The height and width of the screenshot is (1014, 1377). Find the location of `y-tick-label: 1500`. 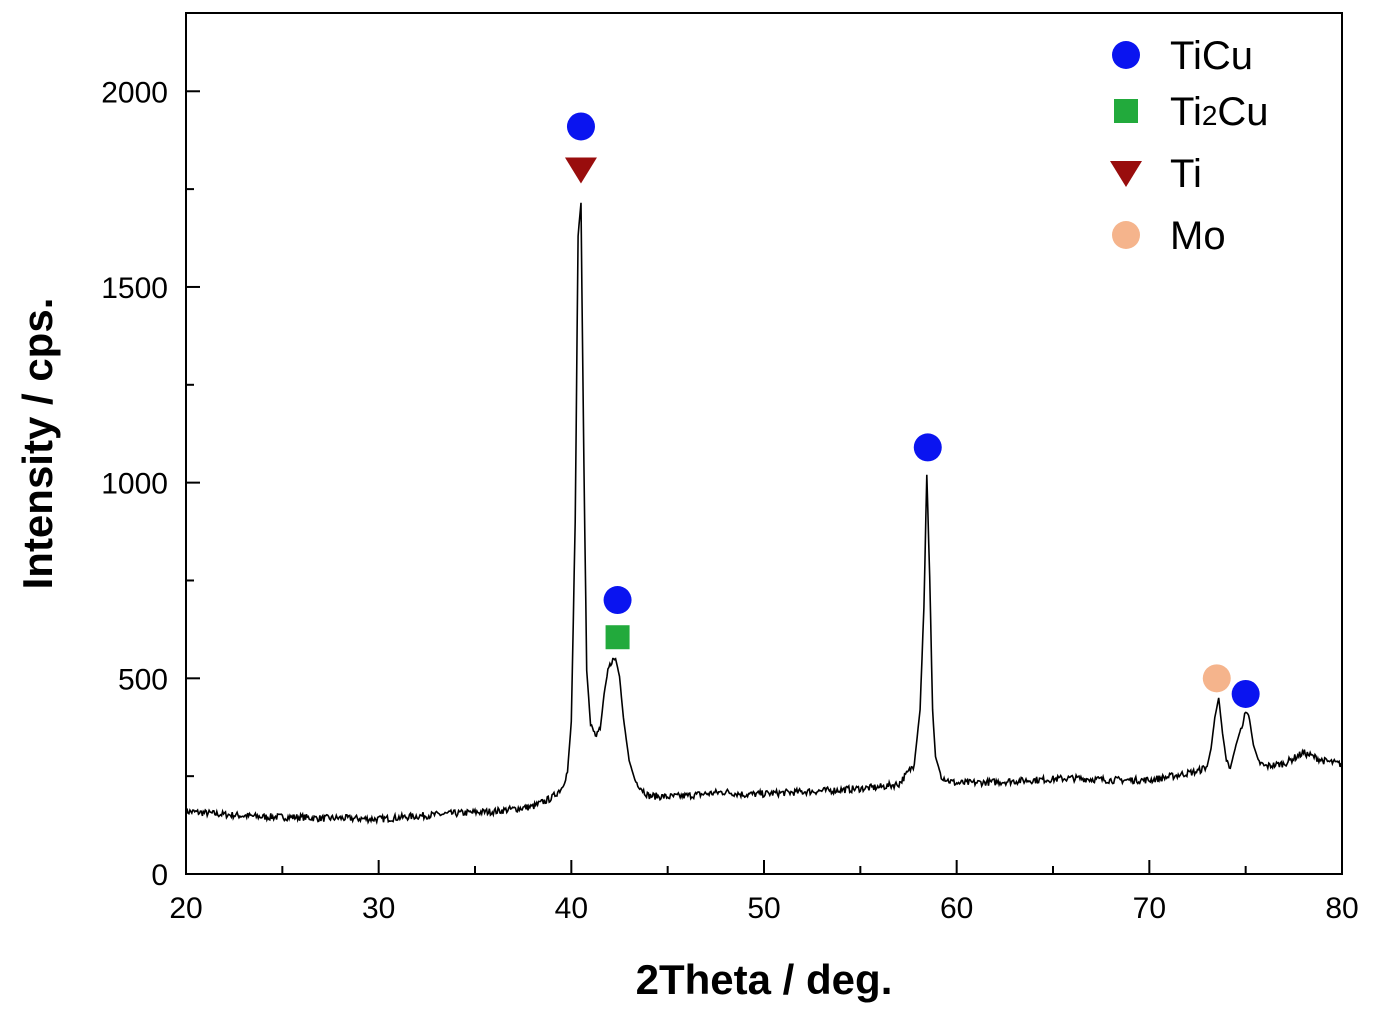

y-tick-label: 1500 is located at coordinates (134, 288).